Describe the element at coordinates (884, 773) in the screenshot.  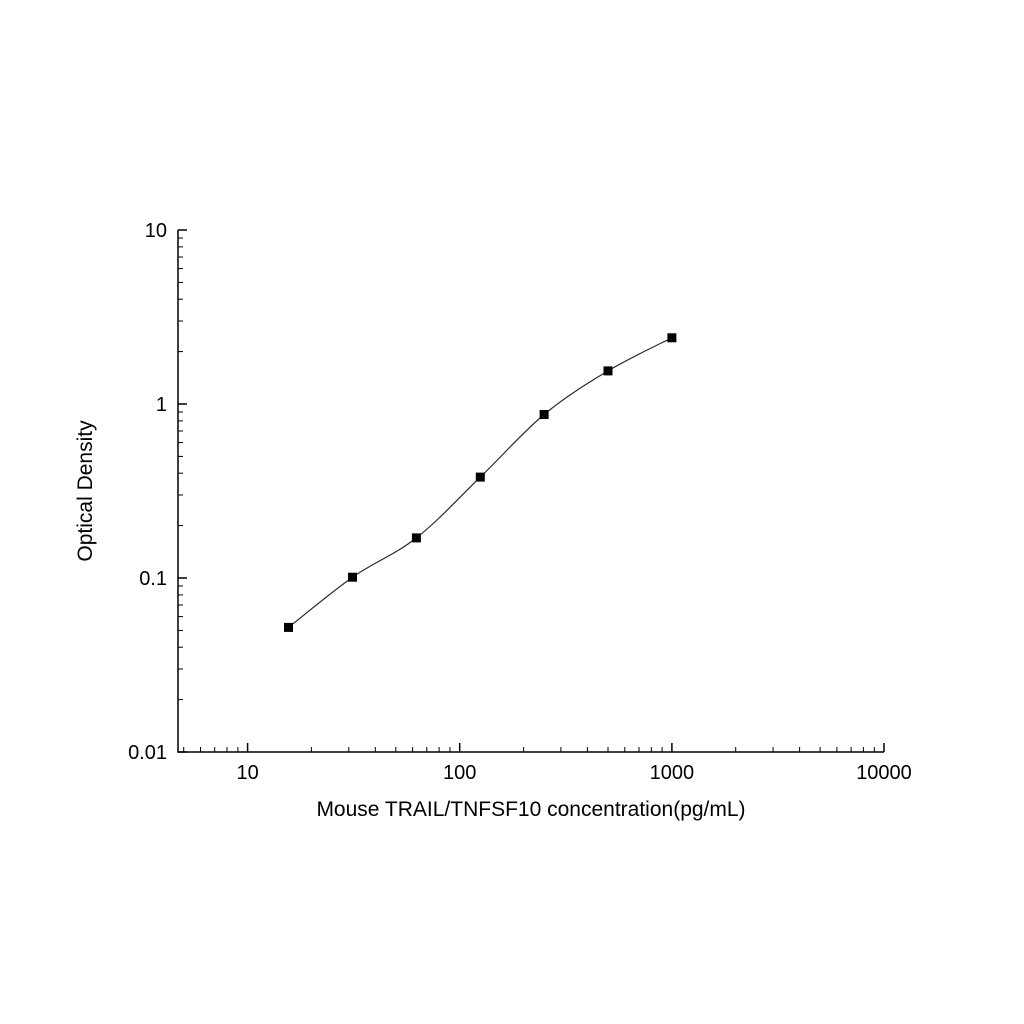
I see `x-tick-label: 10000` at that location.